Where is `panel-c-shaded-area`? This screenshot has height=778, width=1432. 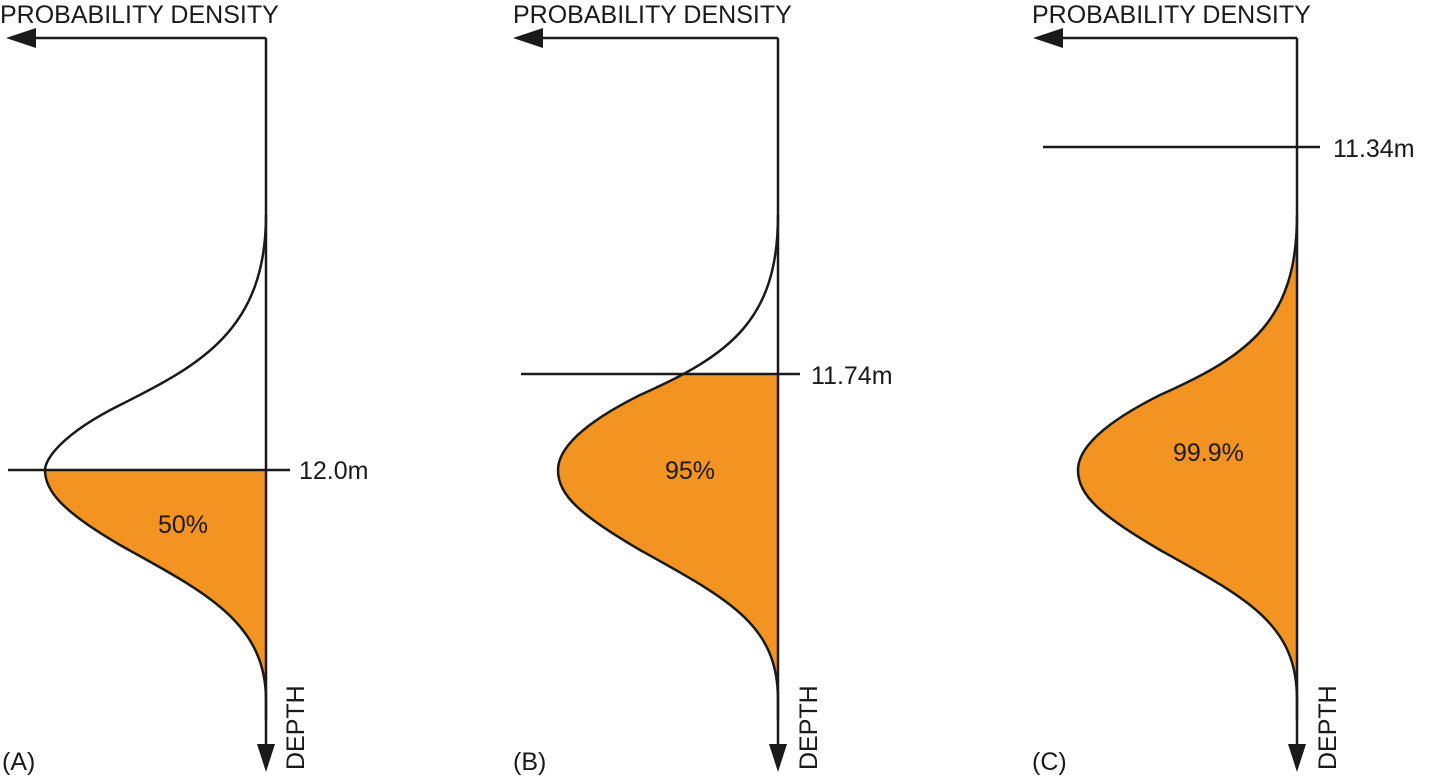 panel-c-shaded-area is located at coordinates (1187, 458).